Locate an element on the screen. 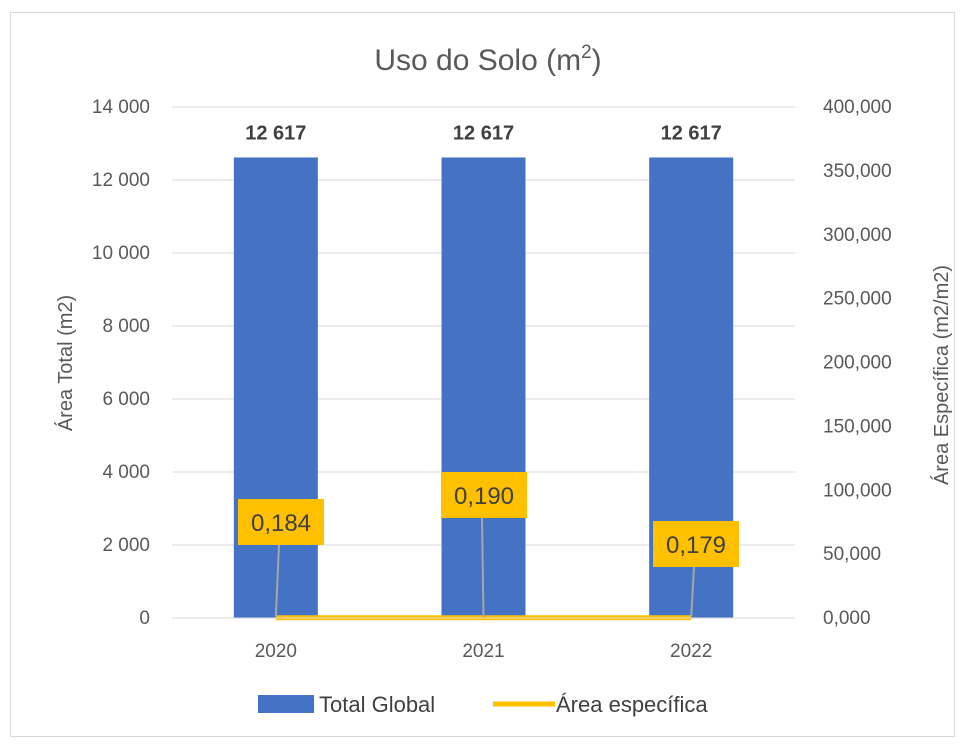 Image resolution: width=965 pixels, height=745 pixels. y-tick-left-label: 6 000 is located at coordinates (126, 399).